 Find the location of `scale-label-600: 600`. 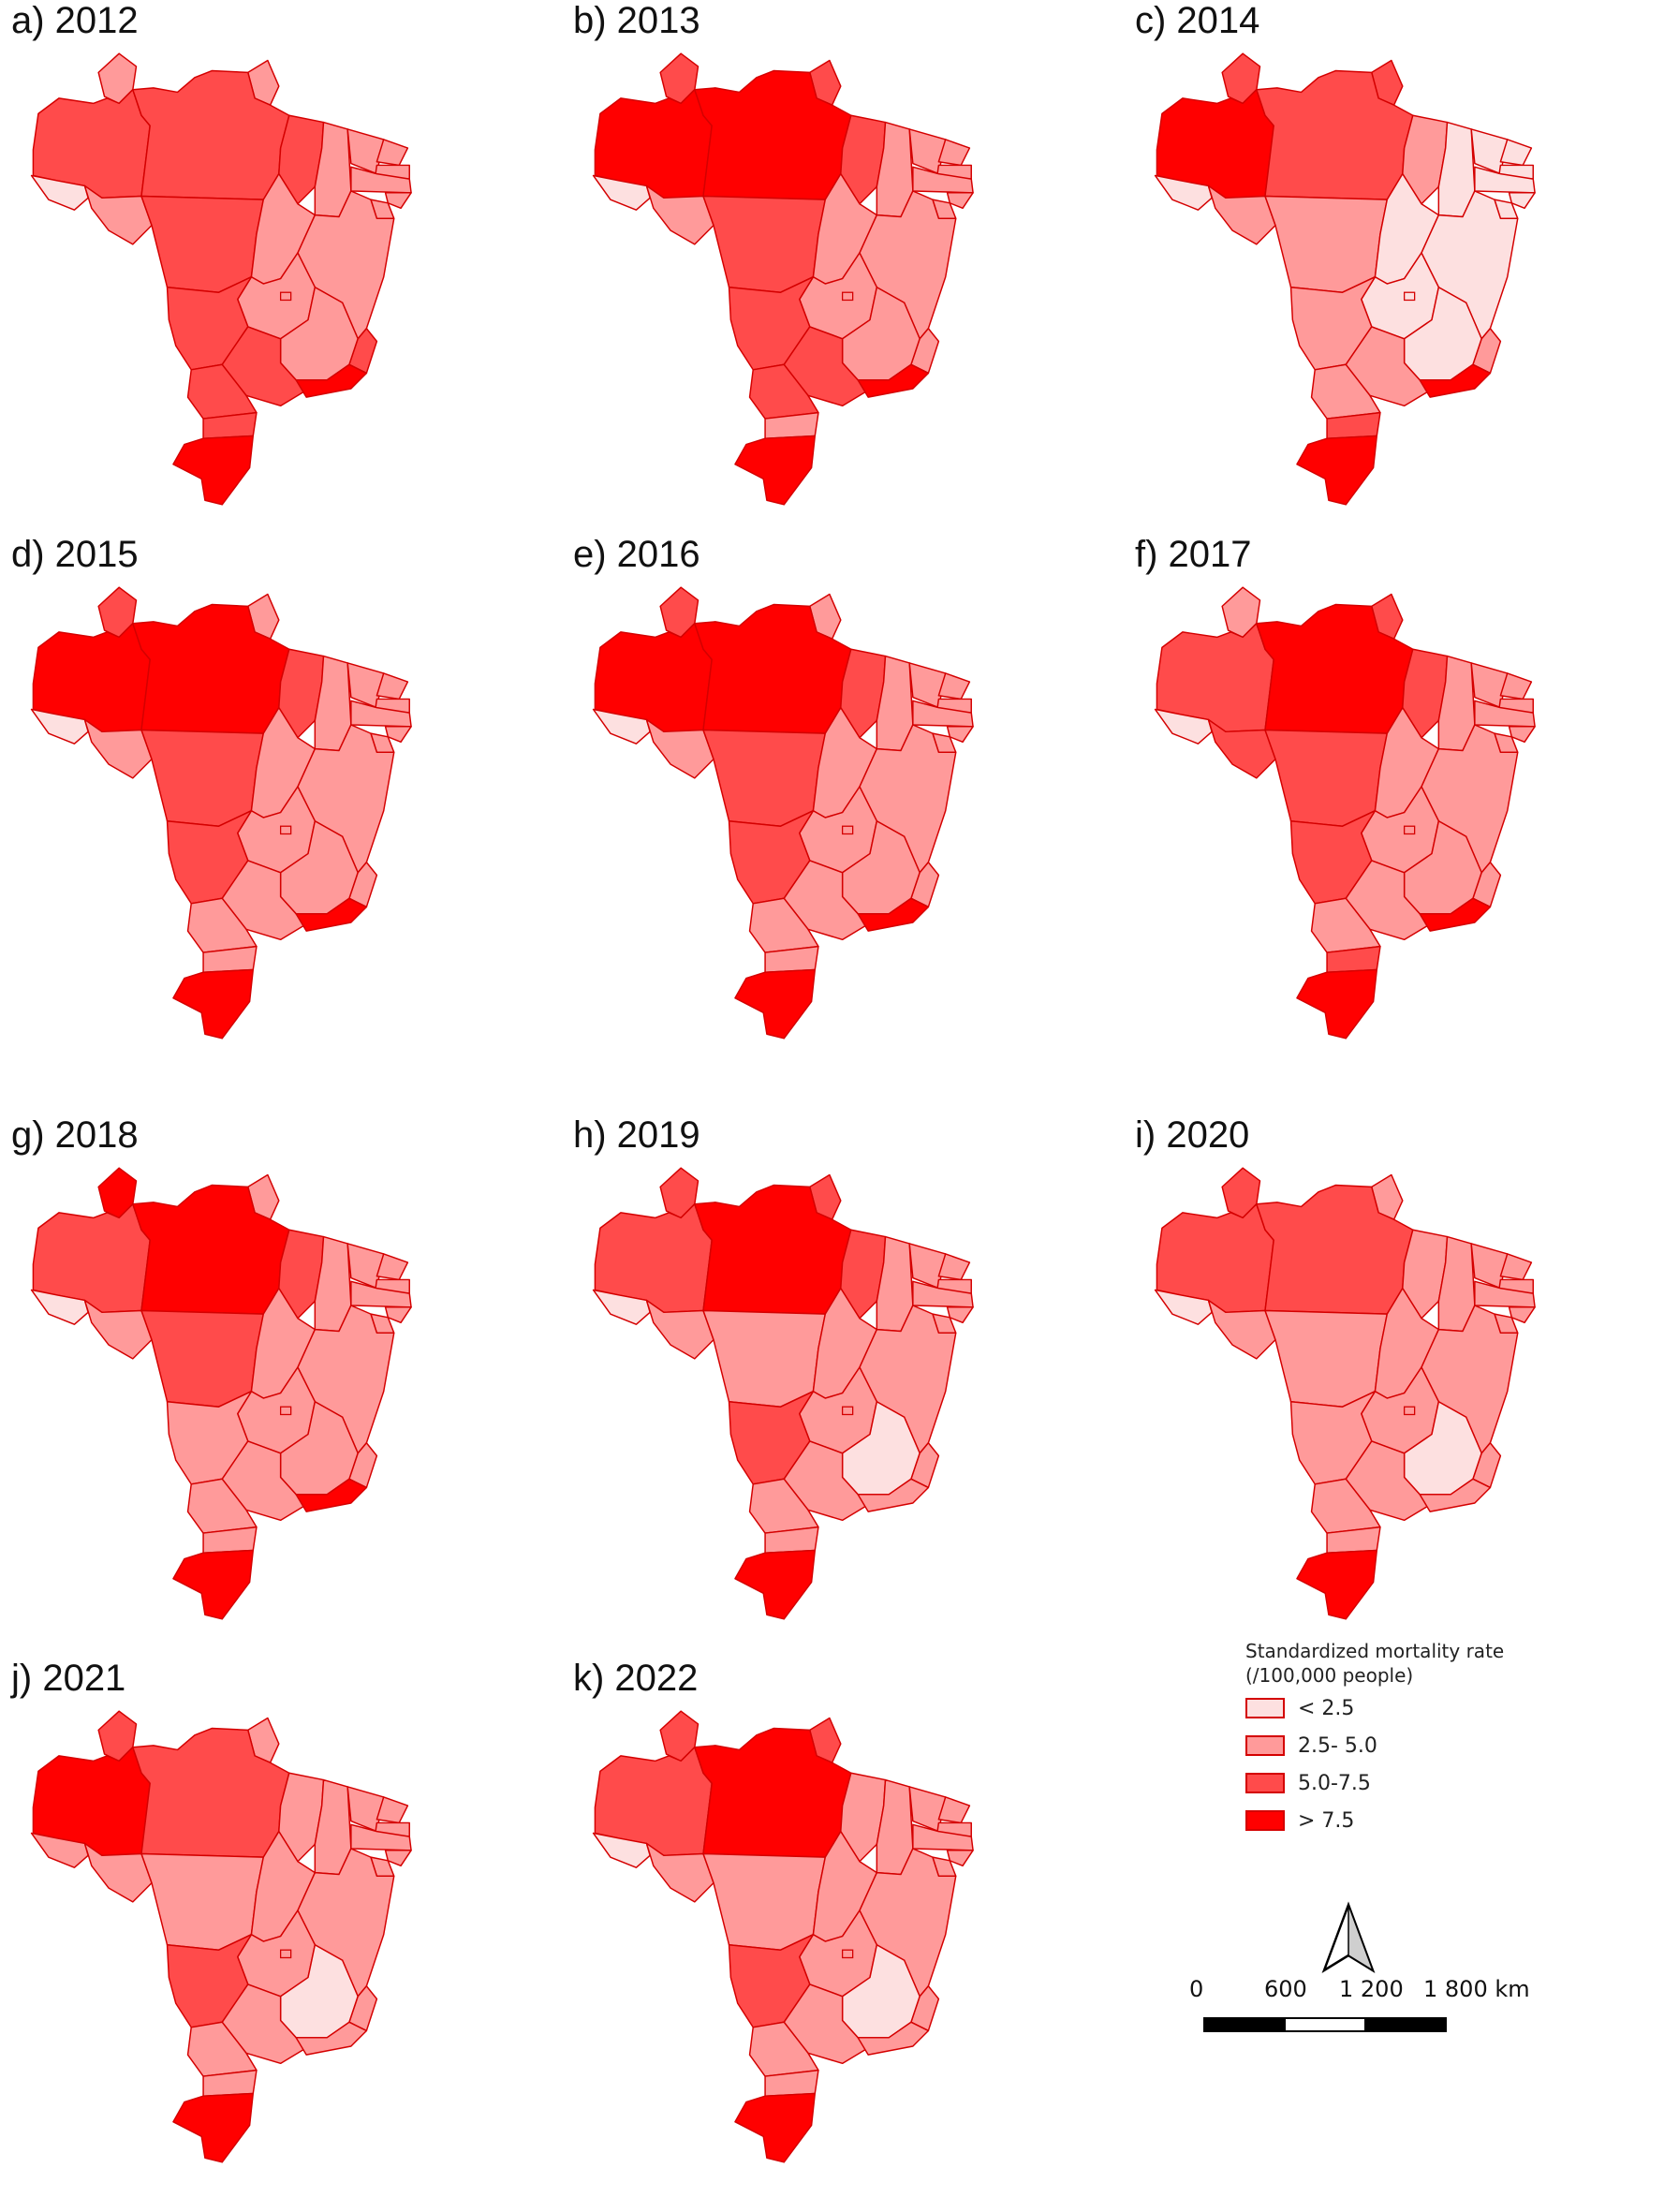

scale-label-600: 600 is located at coordinates (1285, 1989).